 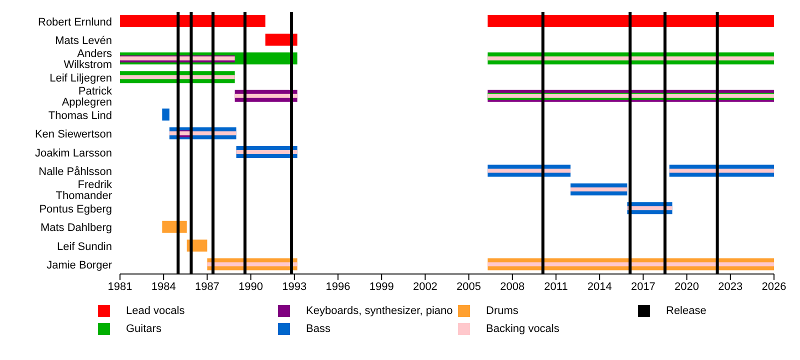 What do you see at coordinates (599, 286) in the screenshot?
I see `x-tick-label: 2014` at bounding box center [599, 286].